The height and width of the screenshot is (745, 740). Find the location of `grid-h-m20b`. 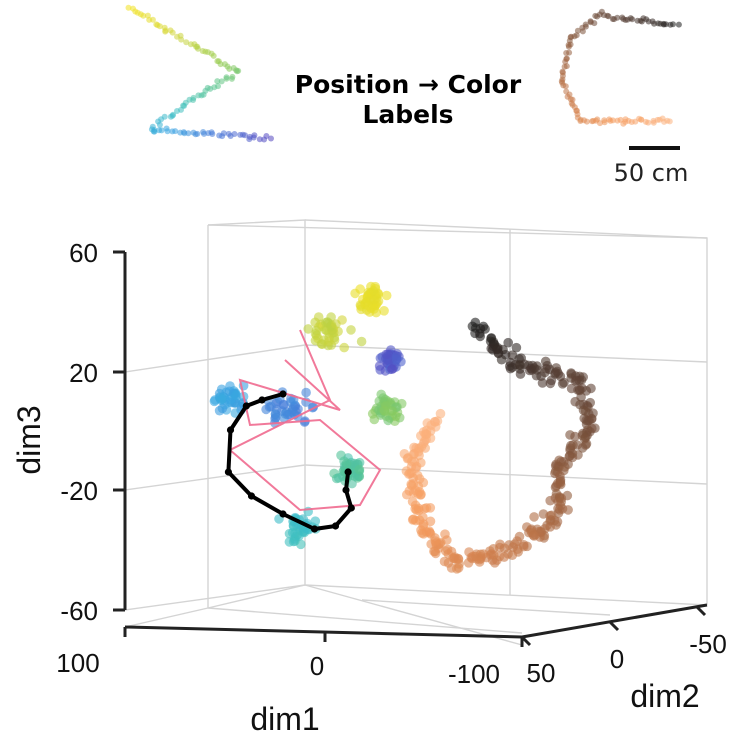

grid-h-m20b is located at coordinates (506, 474).